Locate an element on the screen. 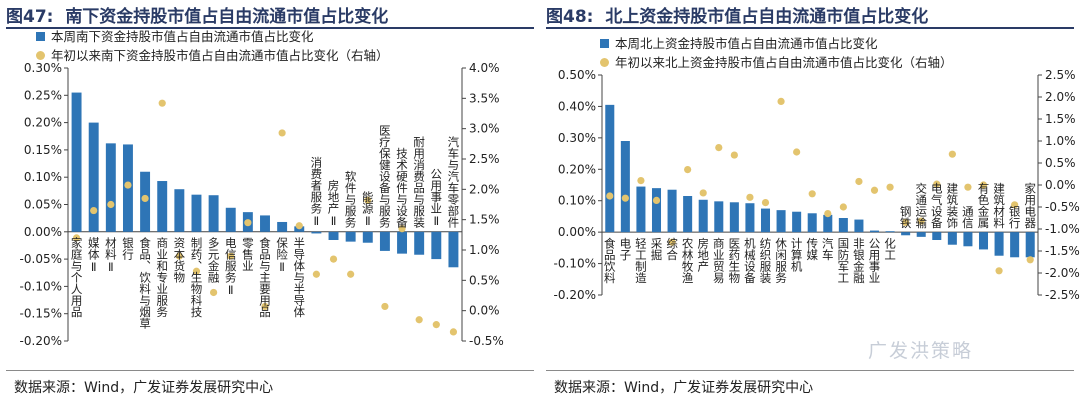  category-label-19: 化工 is located at coordinates (890, 248).